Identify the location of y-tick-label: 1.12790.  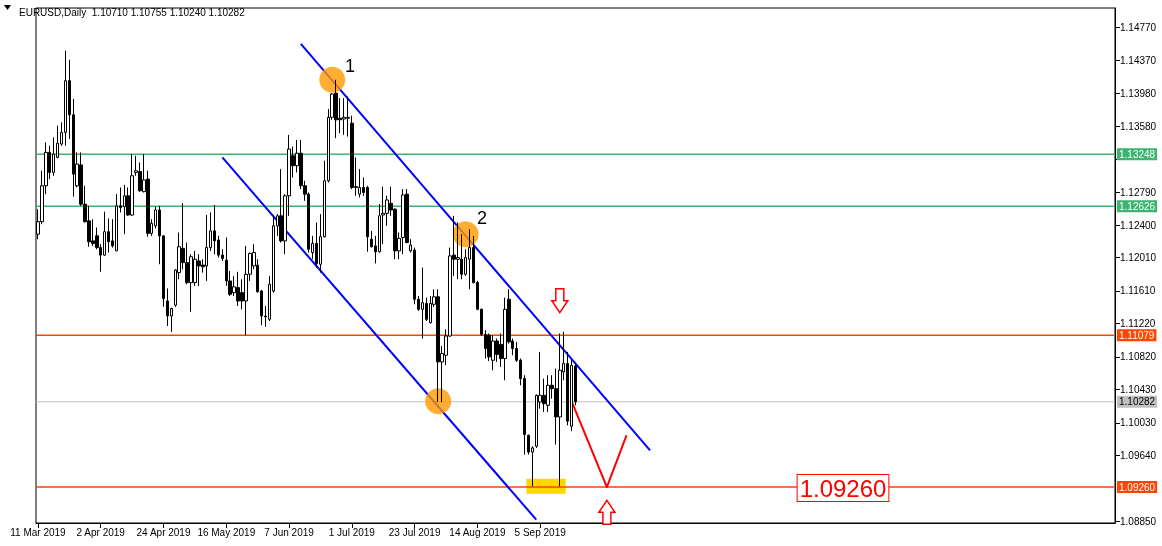
(1138, 192).